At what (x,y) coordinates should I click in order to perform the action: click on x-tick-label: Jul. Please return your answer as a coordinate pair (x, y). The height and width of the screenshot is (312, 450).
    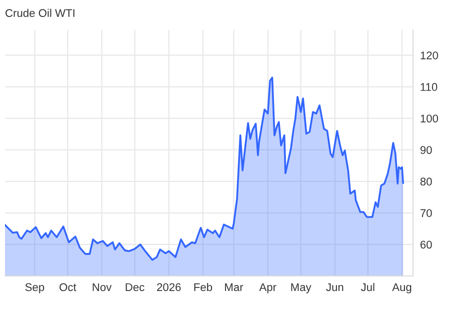
    Looking at the image, I should click on (367, 287).